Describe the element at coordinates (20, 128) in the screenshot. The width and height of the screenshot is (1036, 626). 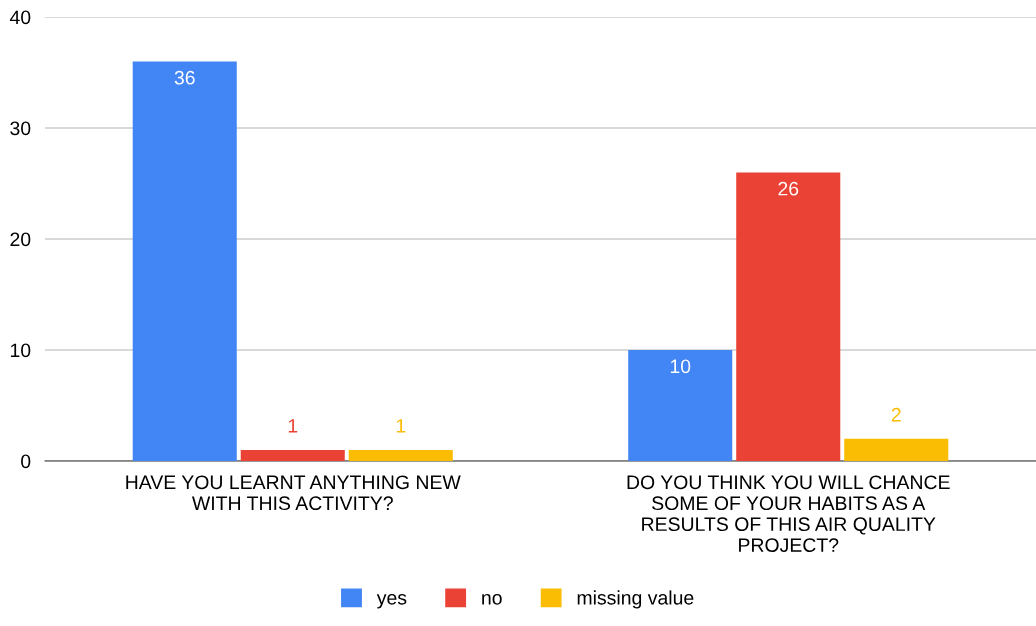
I see `y-tick-label: 30` at that location.